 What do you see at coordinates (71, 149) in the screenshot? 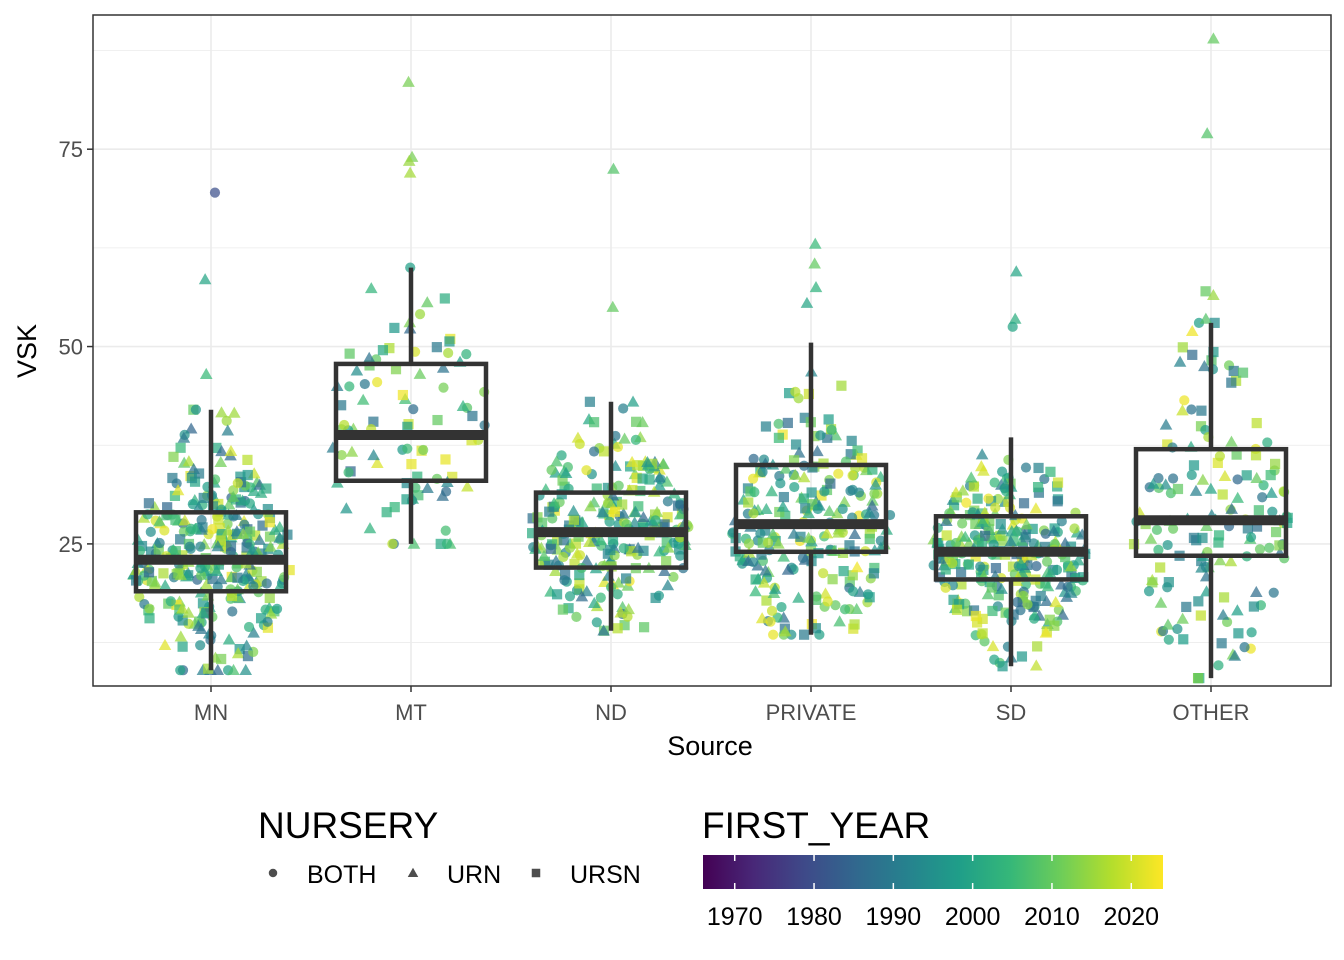
I see `y-tick-label: 75` at bounding box center [71, 149].